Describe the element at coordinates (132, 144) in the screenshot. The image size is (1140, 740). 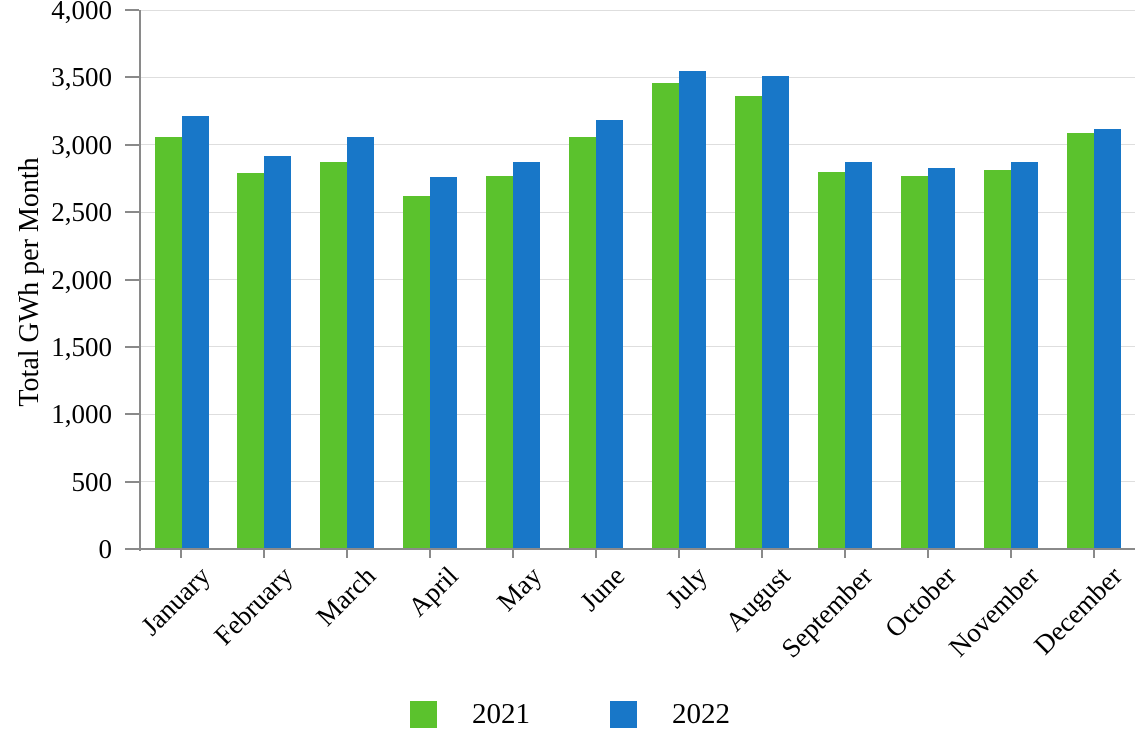
I see `y-tick-3,000` at that location.